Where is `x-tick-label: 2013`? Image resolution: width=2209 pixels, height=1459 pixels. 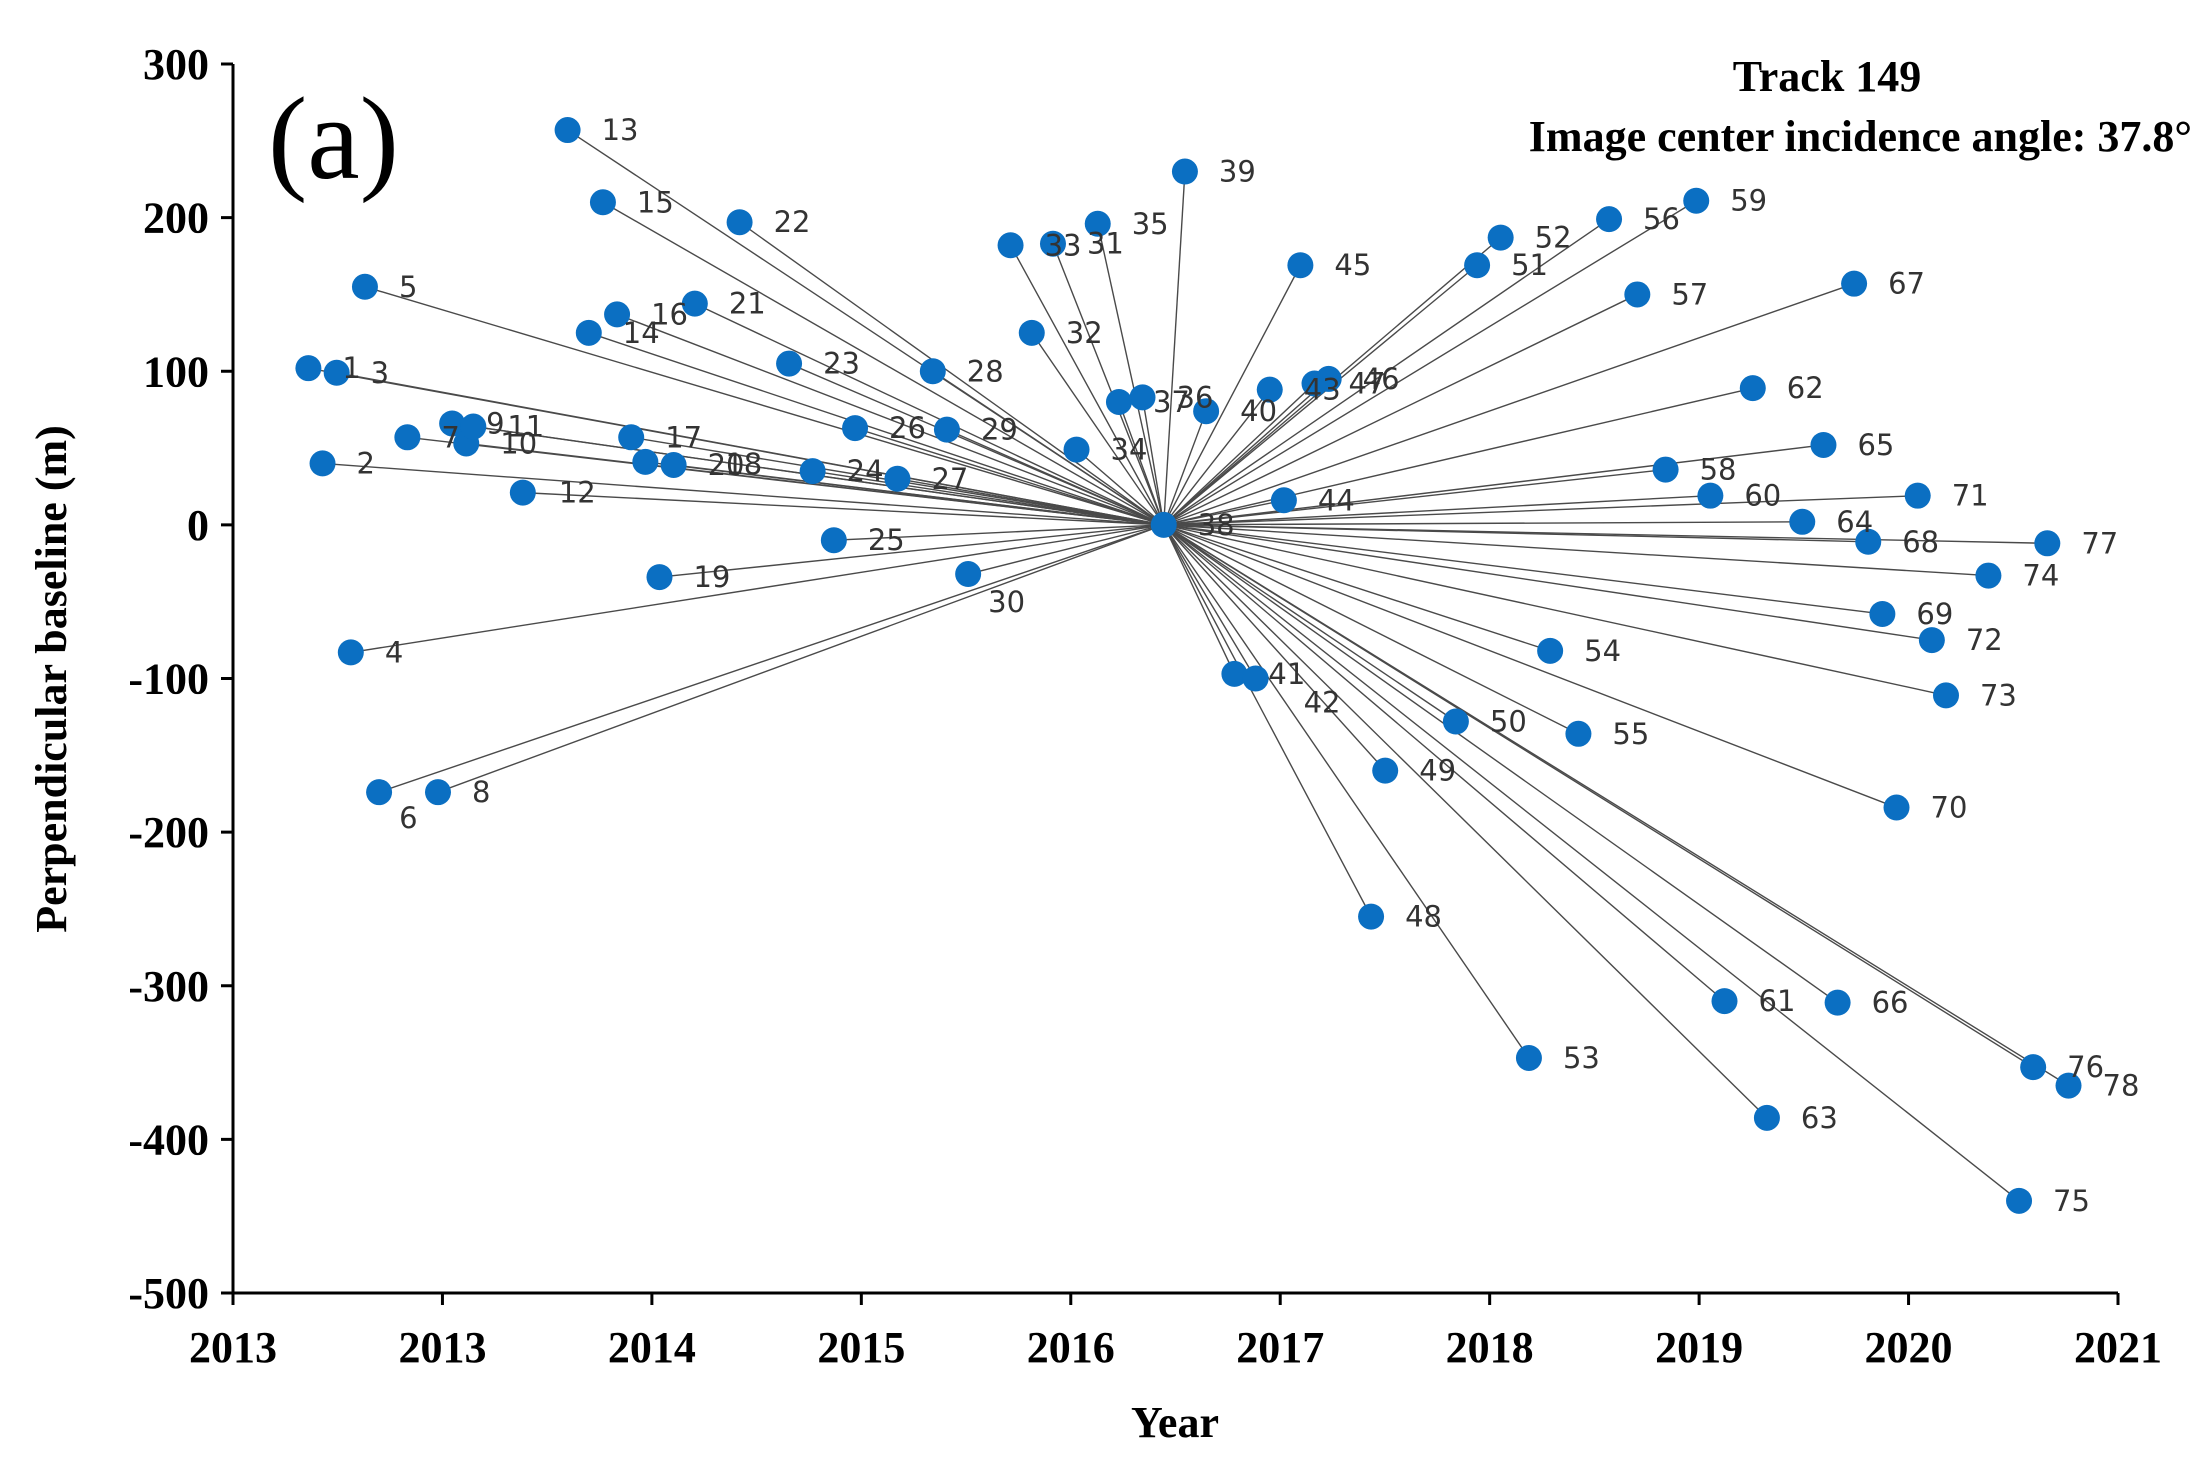
x-tick-label: 2013 is located at coordinates (233, 1347).